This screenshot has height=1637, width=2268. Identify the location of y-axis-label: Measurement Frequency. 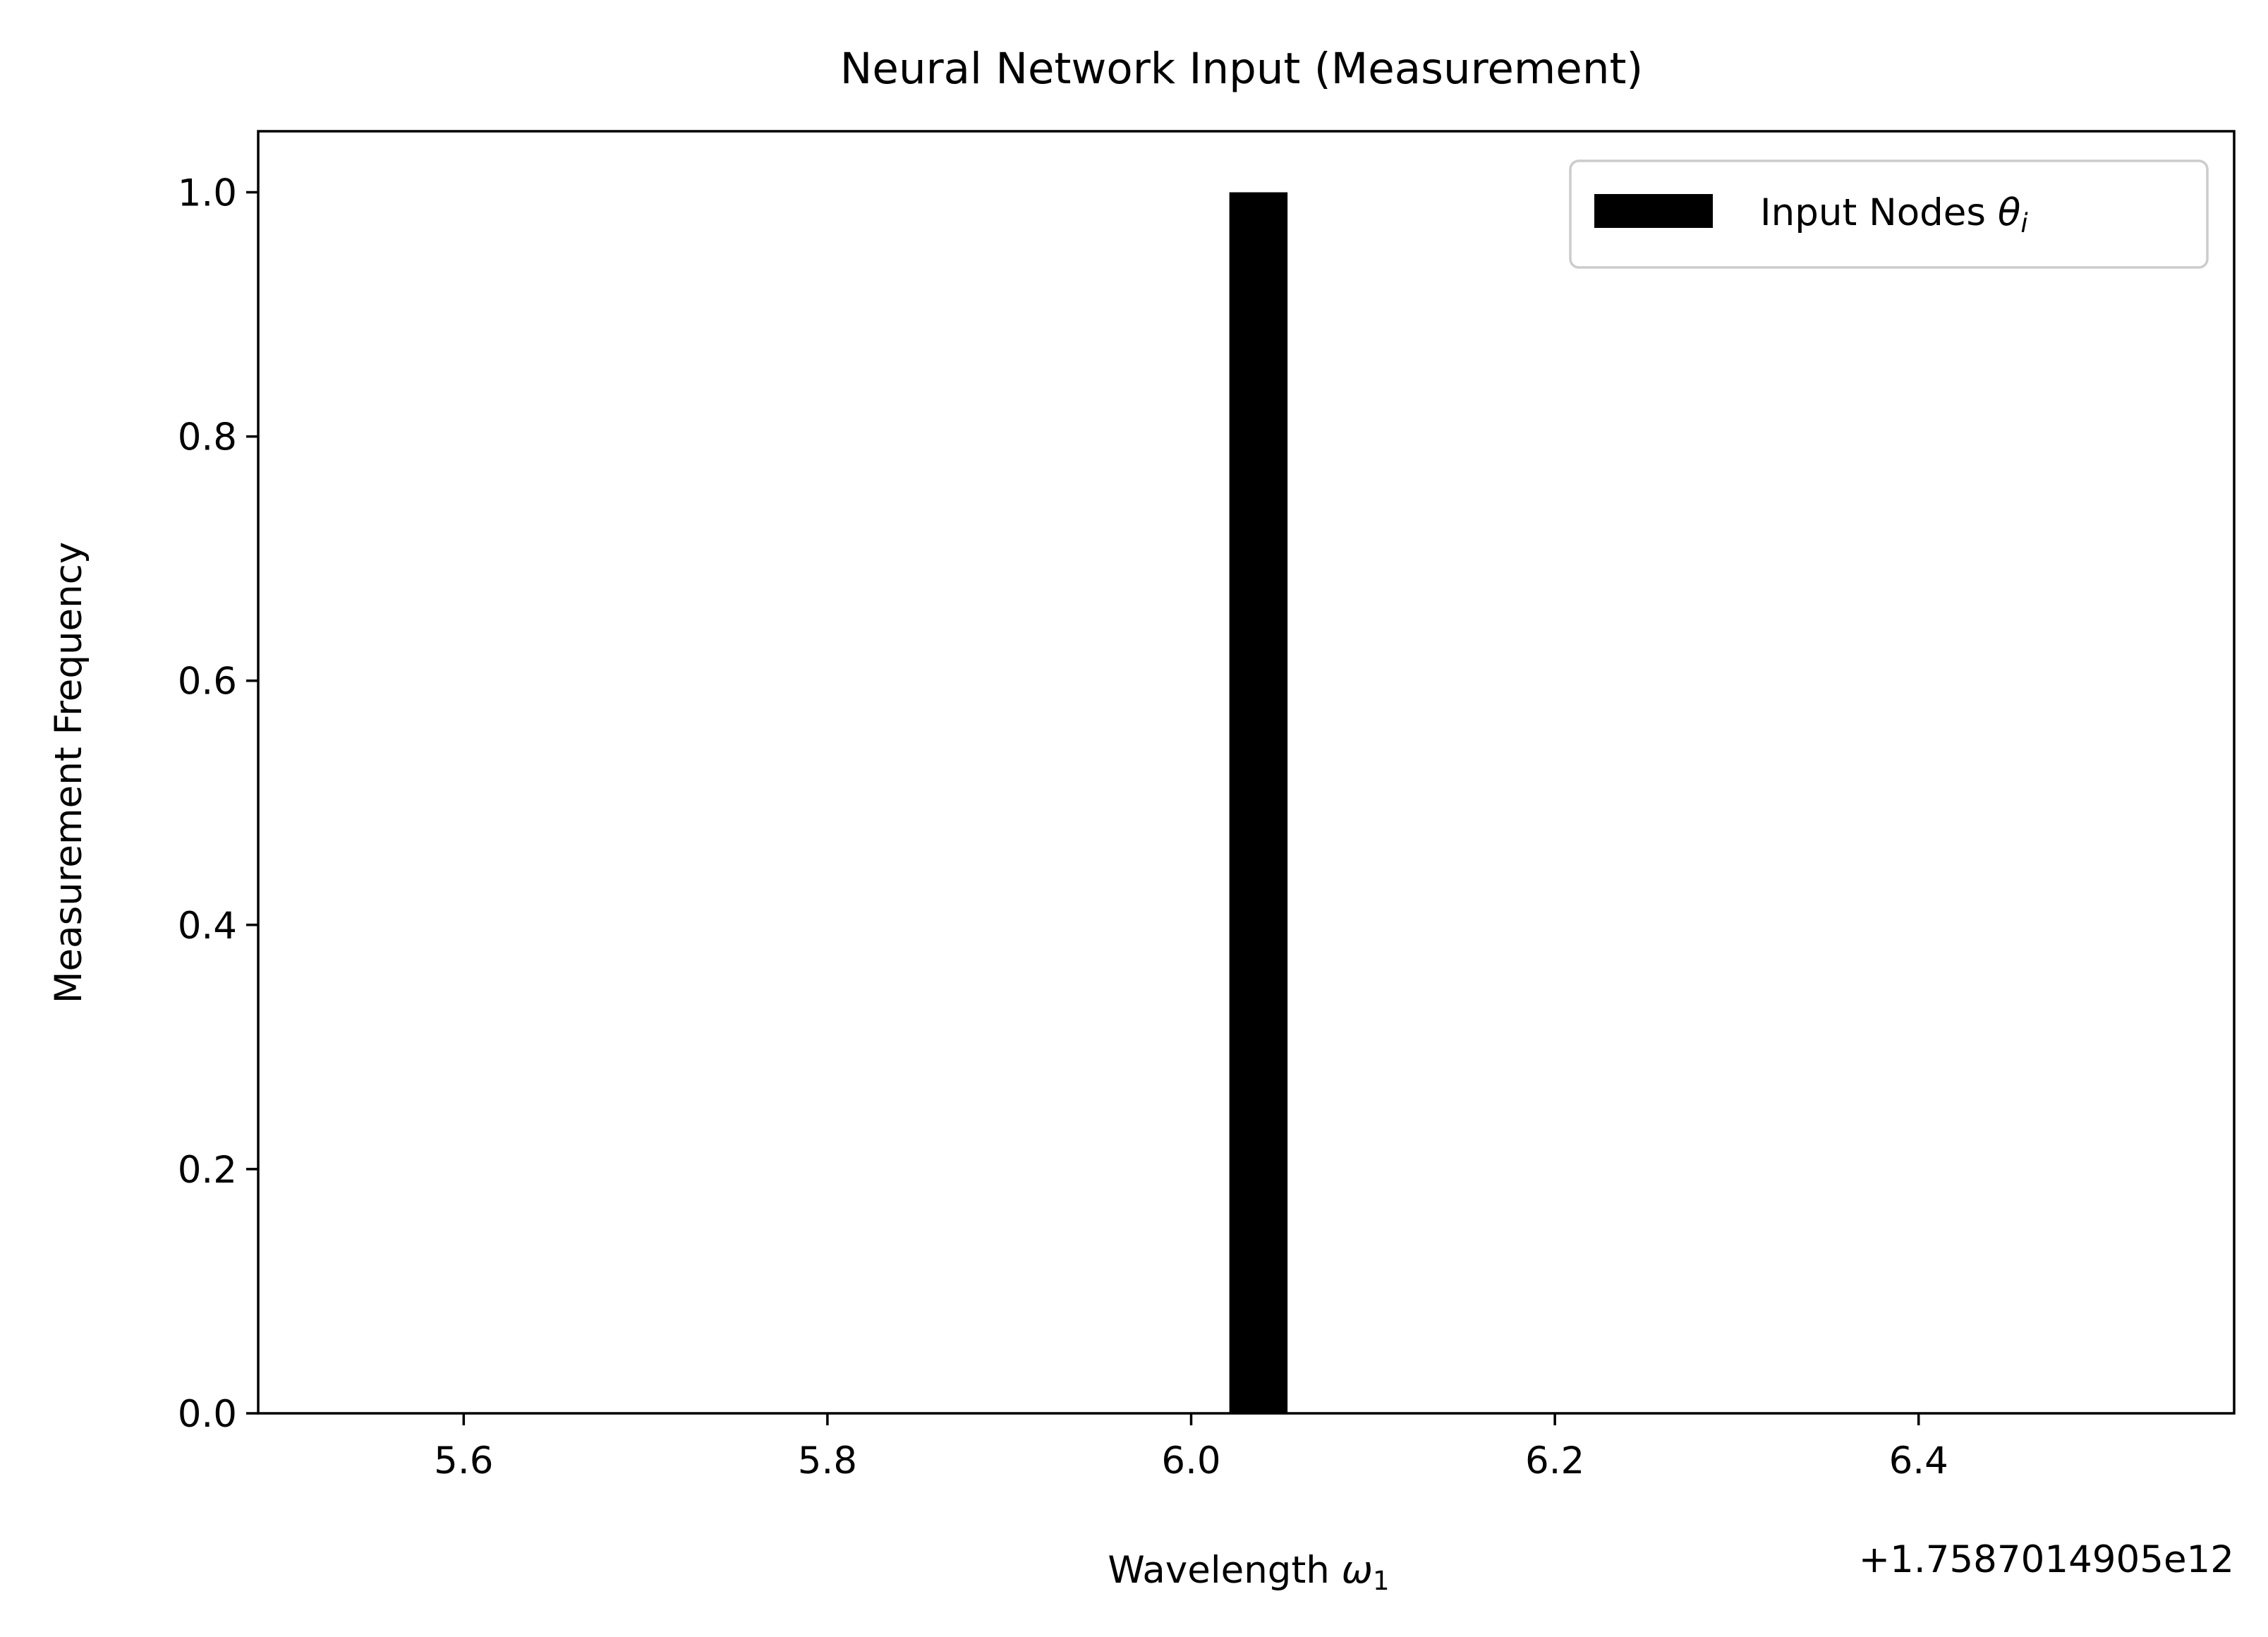
(68, 773).